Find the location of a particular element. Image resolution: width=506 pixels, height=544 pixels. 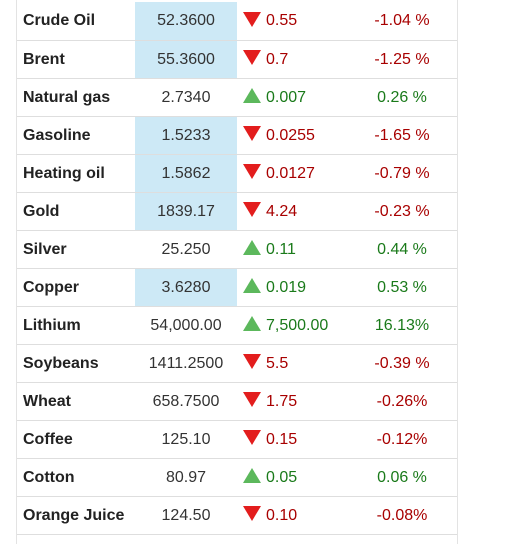

commodity-row: Silver 25.250 0.11 0.44 % is located at coordinates (237, 249).